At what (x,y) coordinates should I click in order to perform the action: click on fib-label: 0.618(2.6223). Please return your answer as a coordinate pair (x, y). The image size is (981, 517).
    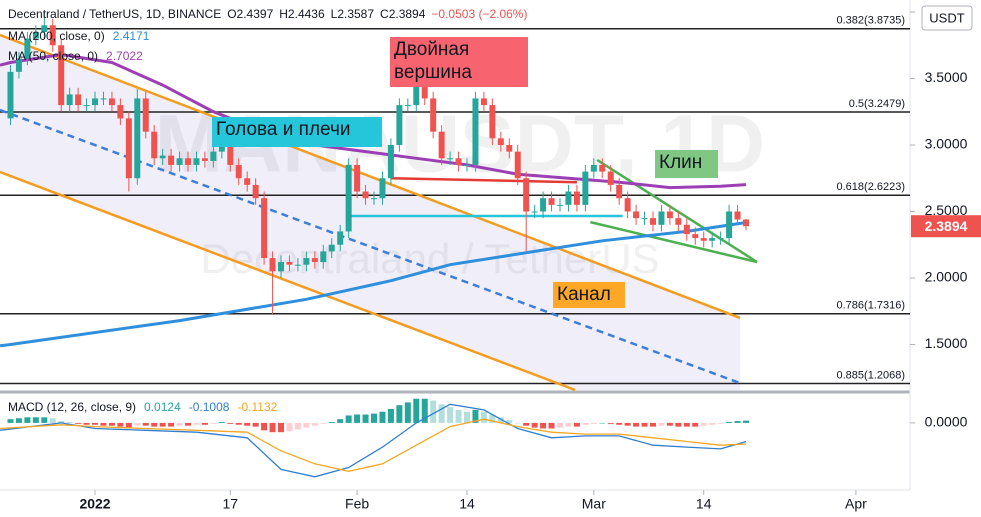
    Looking at the image, I should click on (871, 187).